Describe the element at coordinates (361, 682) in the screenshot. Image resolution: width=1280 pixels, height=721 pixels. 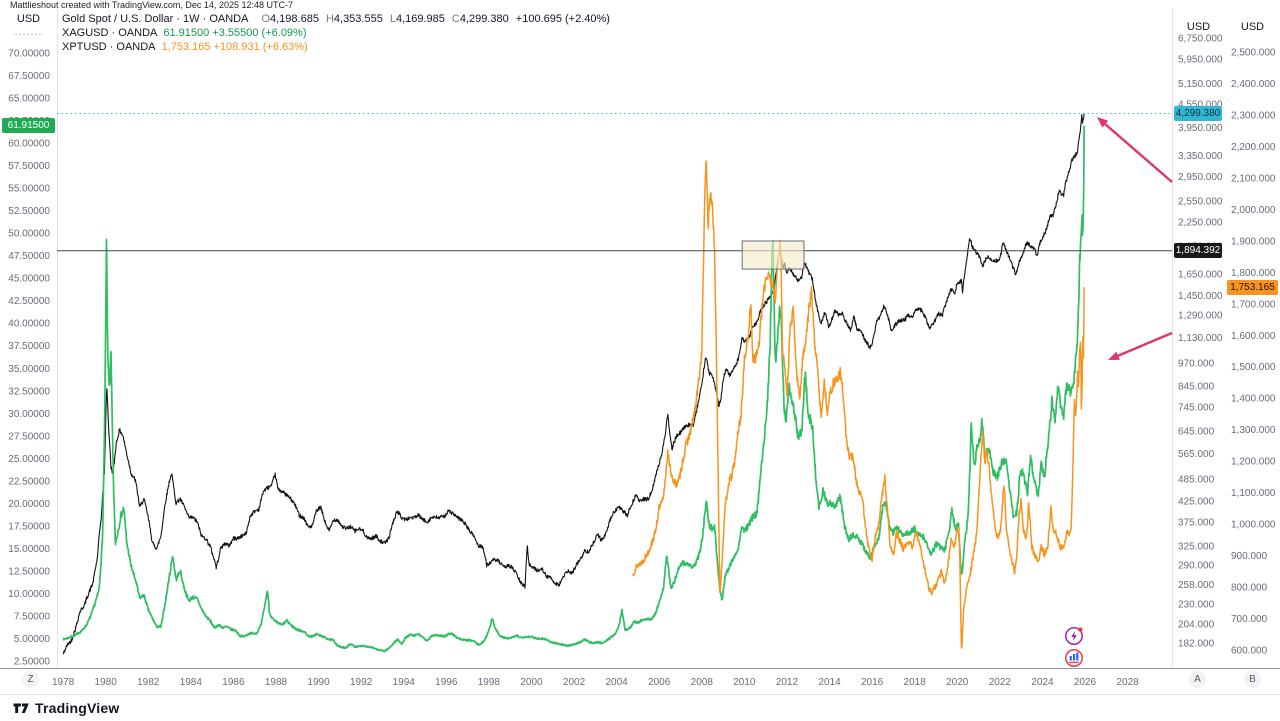
I see `time-axis-tick: 1992` at that location.